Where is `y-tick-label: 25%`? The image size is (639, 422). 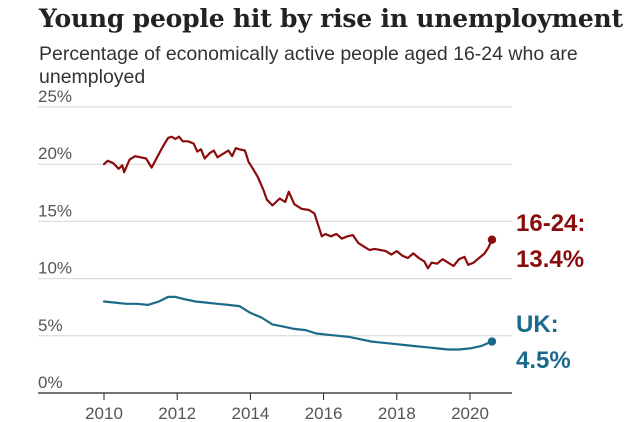 y-tick-label: 25% is located at coordinates (55, 96).